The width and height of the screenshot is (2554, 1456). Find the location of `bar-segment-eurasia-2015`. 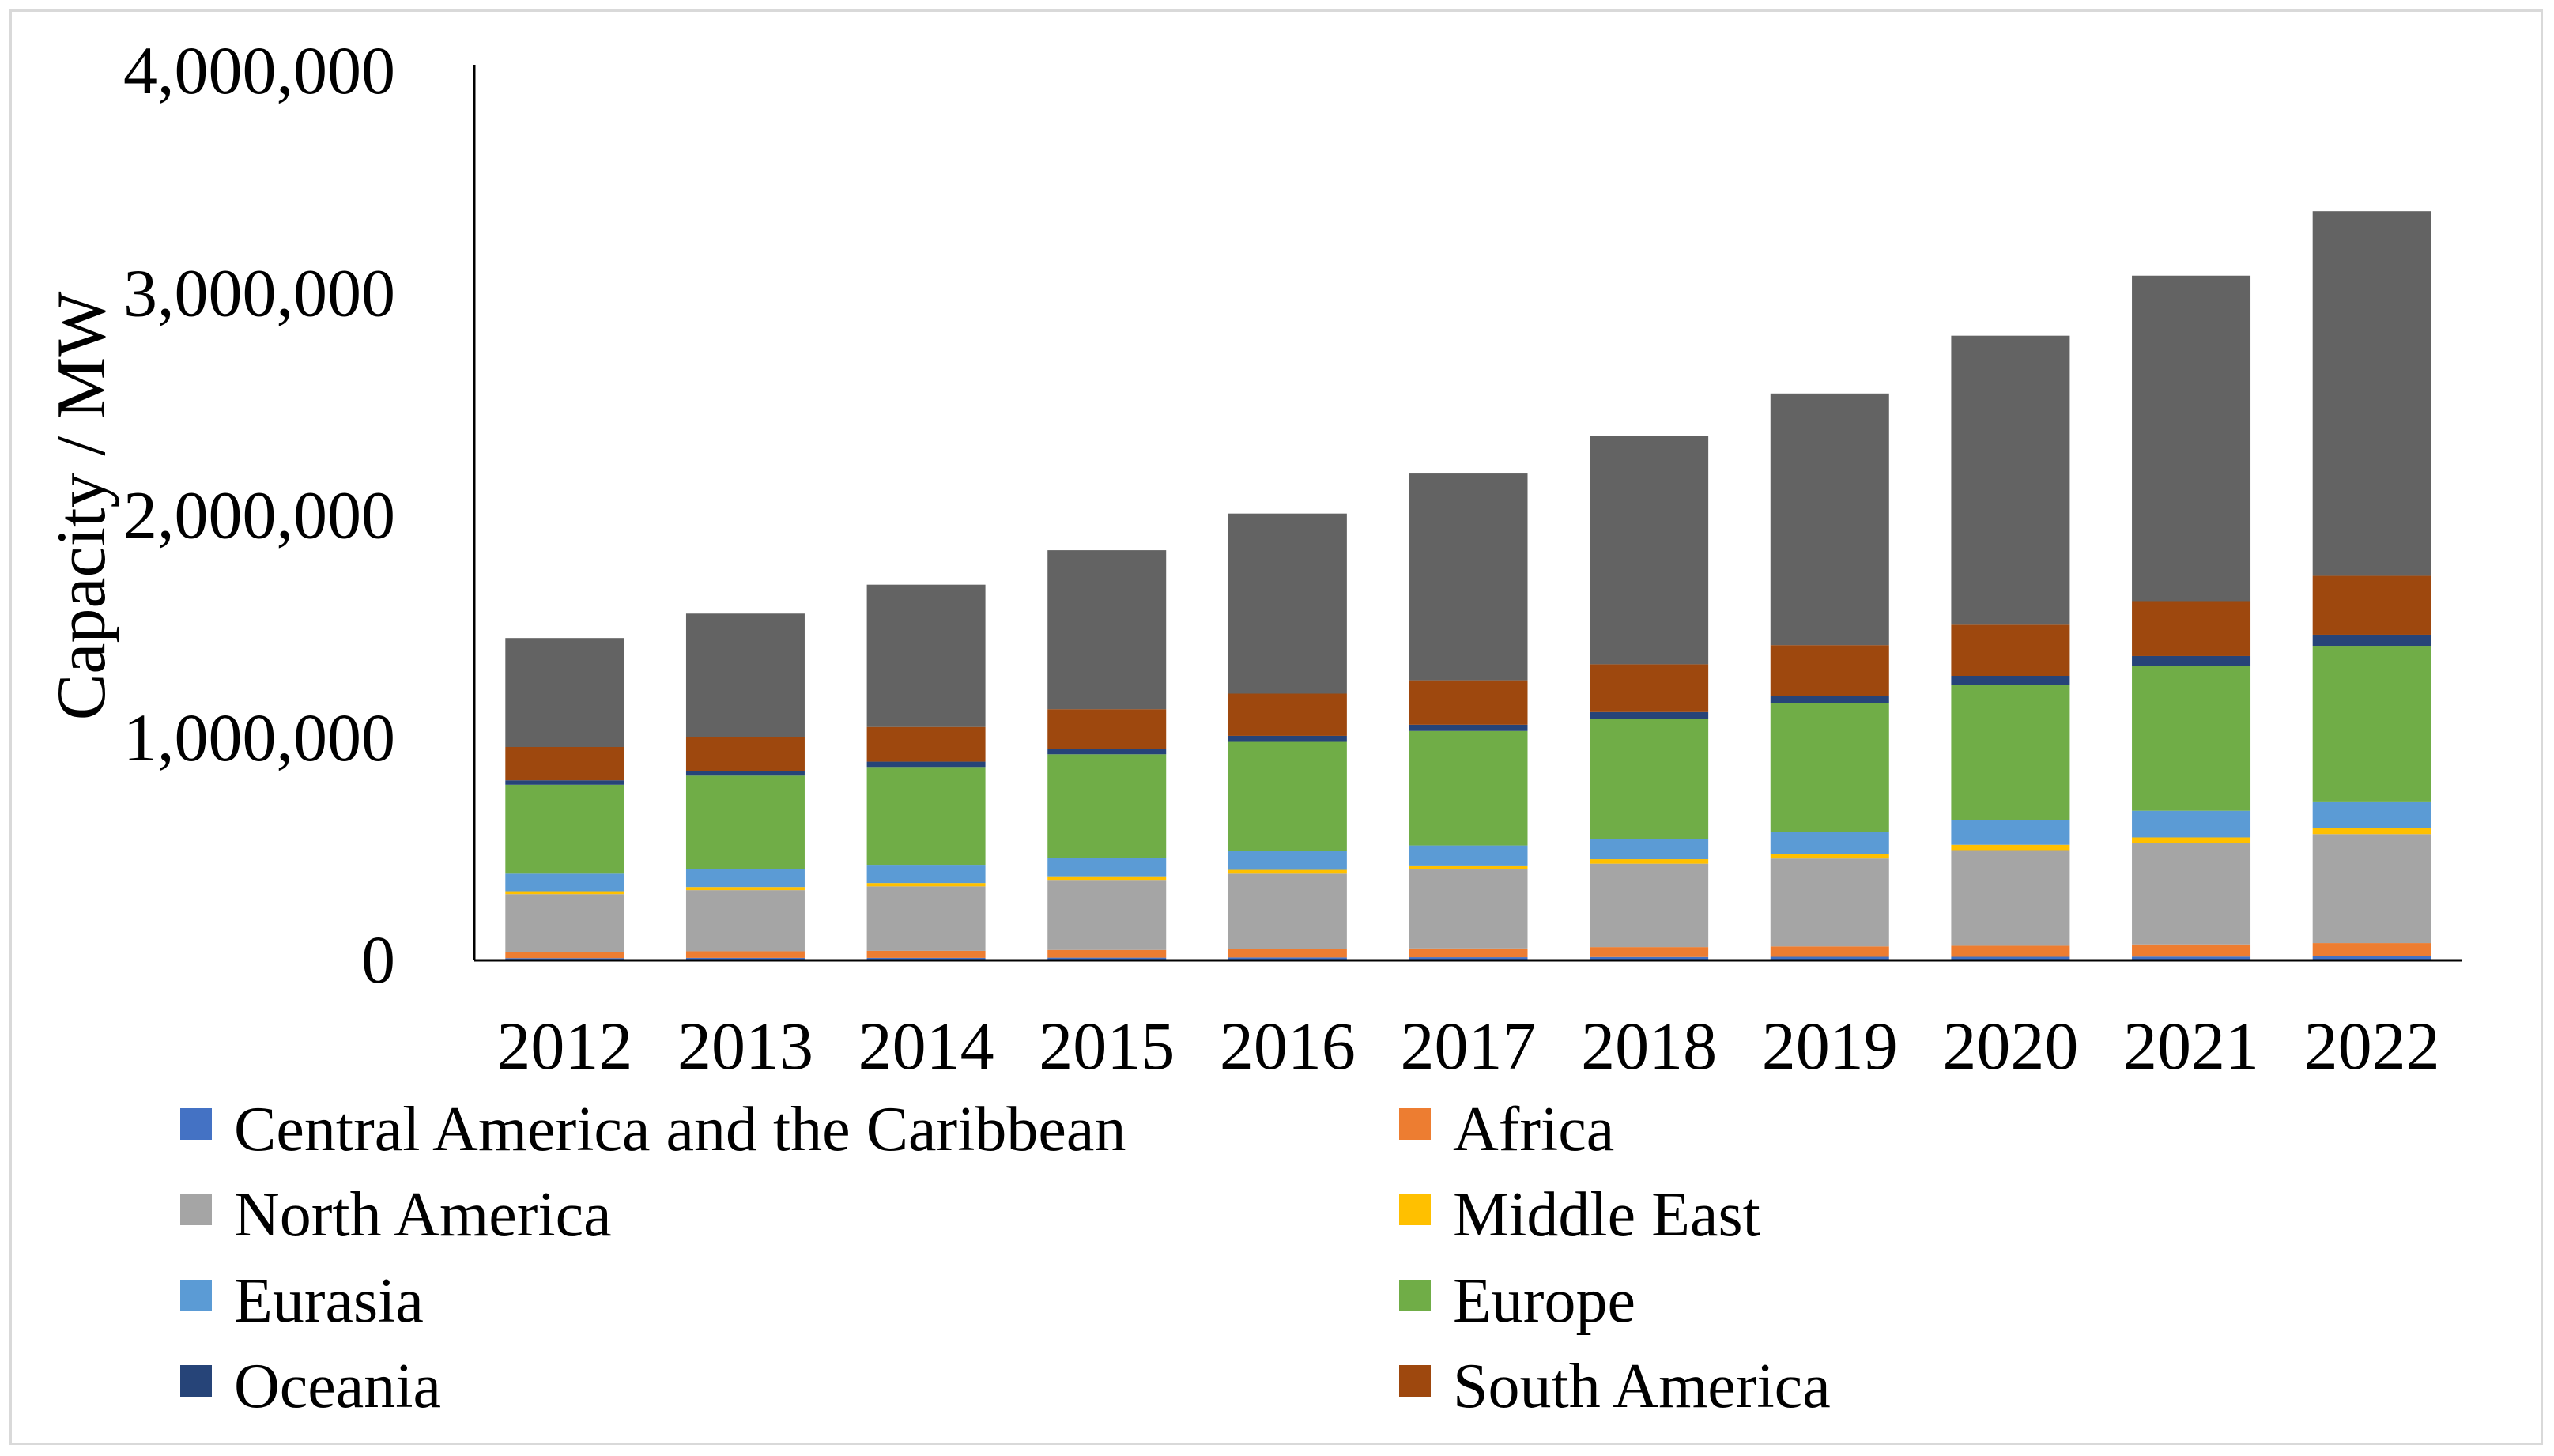

bar-segment-eurasia-2015 is located at coordinates (1107, 867).